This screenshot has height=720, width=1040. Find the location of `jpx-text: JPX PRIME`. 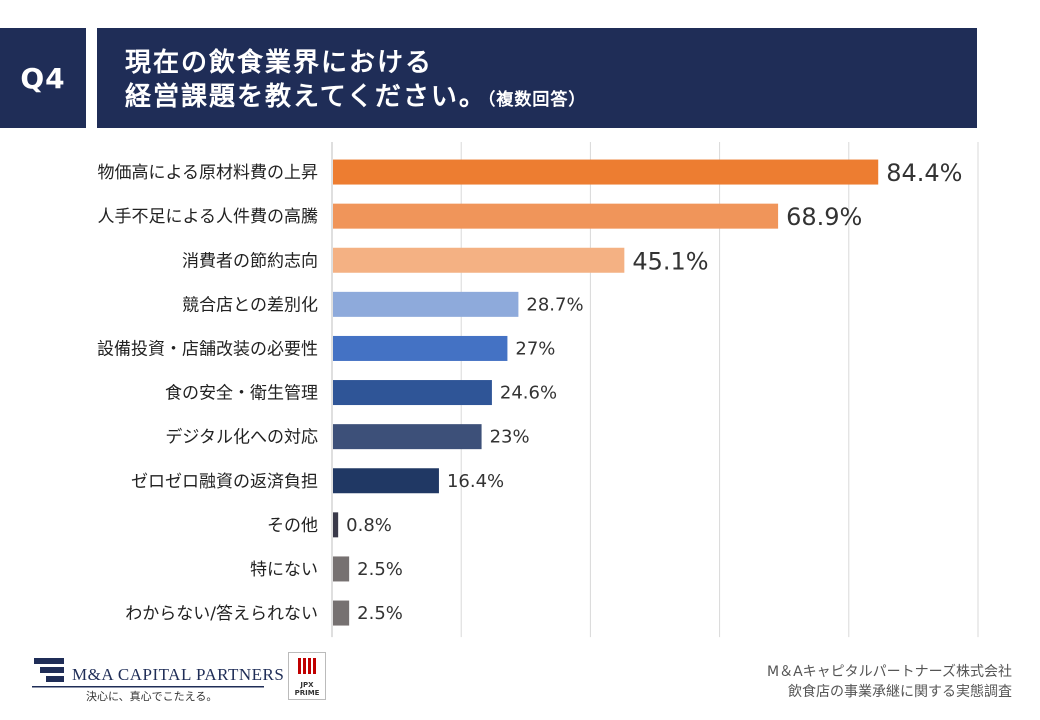

jpx-text: JPX PRIME is located at coordinates (307, 689).